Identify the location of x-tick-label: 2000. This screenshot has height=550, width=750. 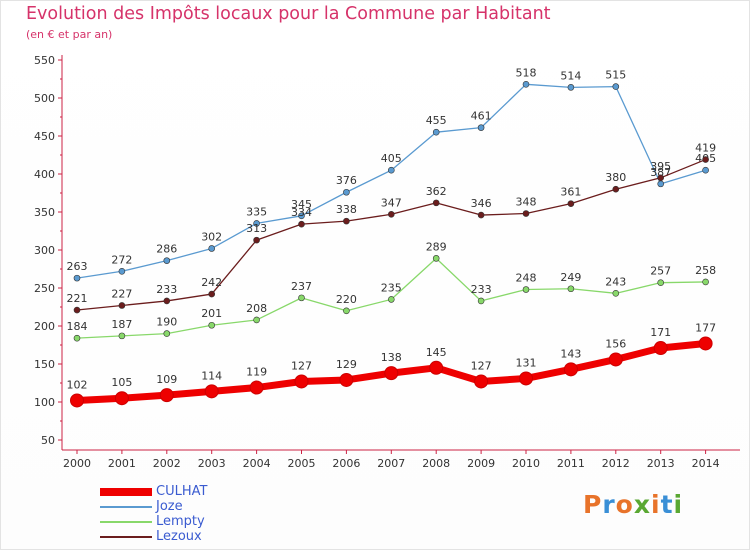
(77, 463).